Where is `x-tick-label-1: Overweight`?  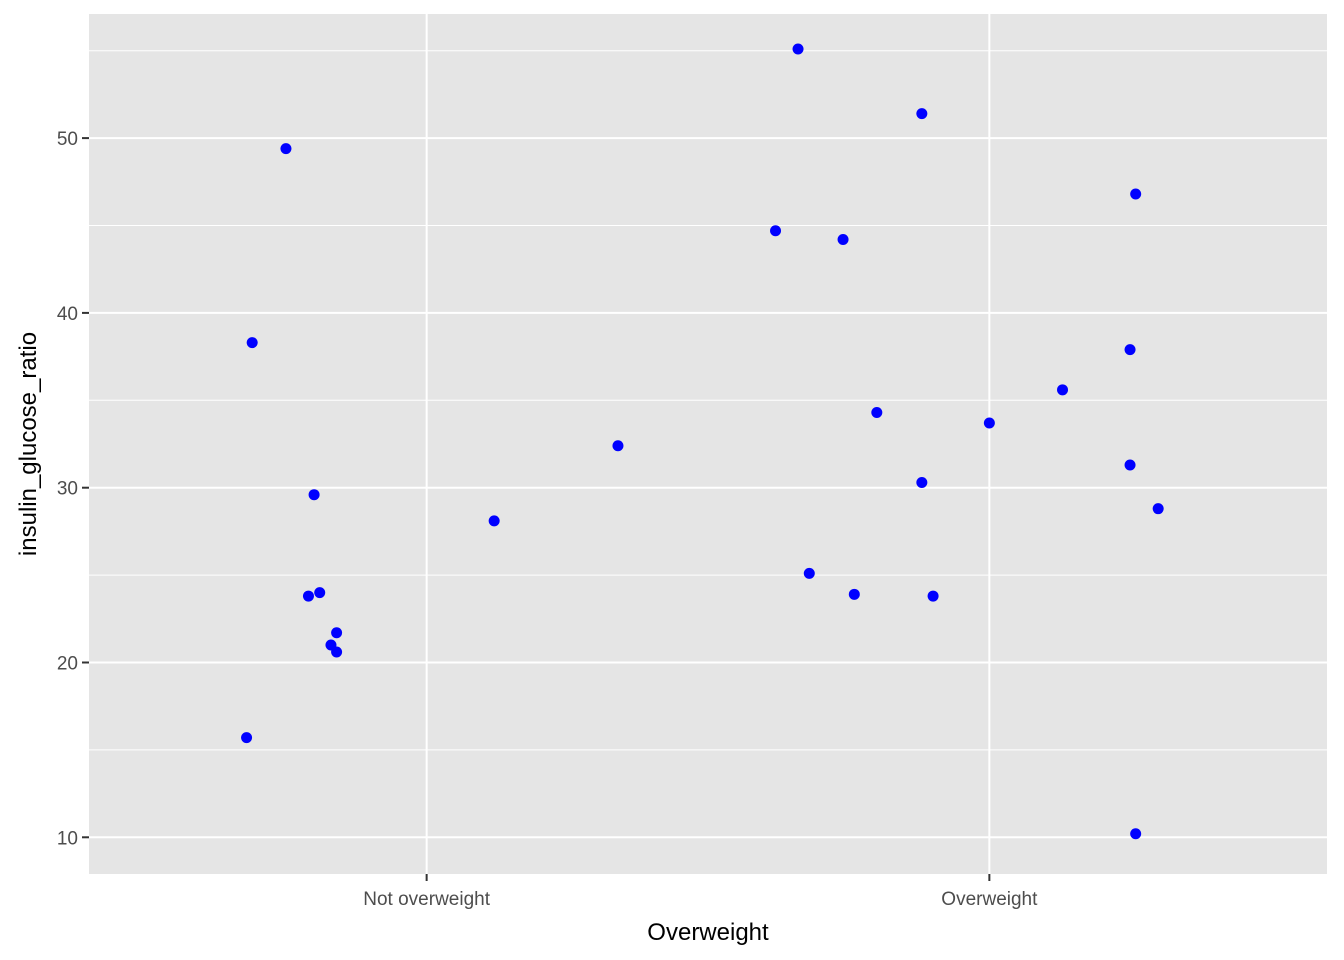
x-tick-label-1: Overweight is located at coordinates (989, 899).